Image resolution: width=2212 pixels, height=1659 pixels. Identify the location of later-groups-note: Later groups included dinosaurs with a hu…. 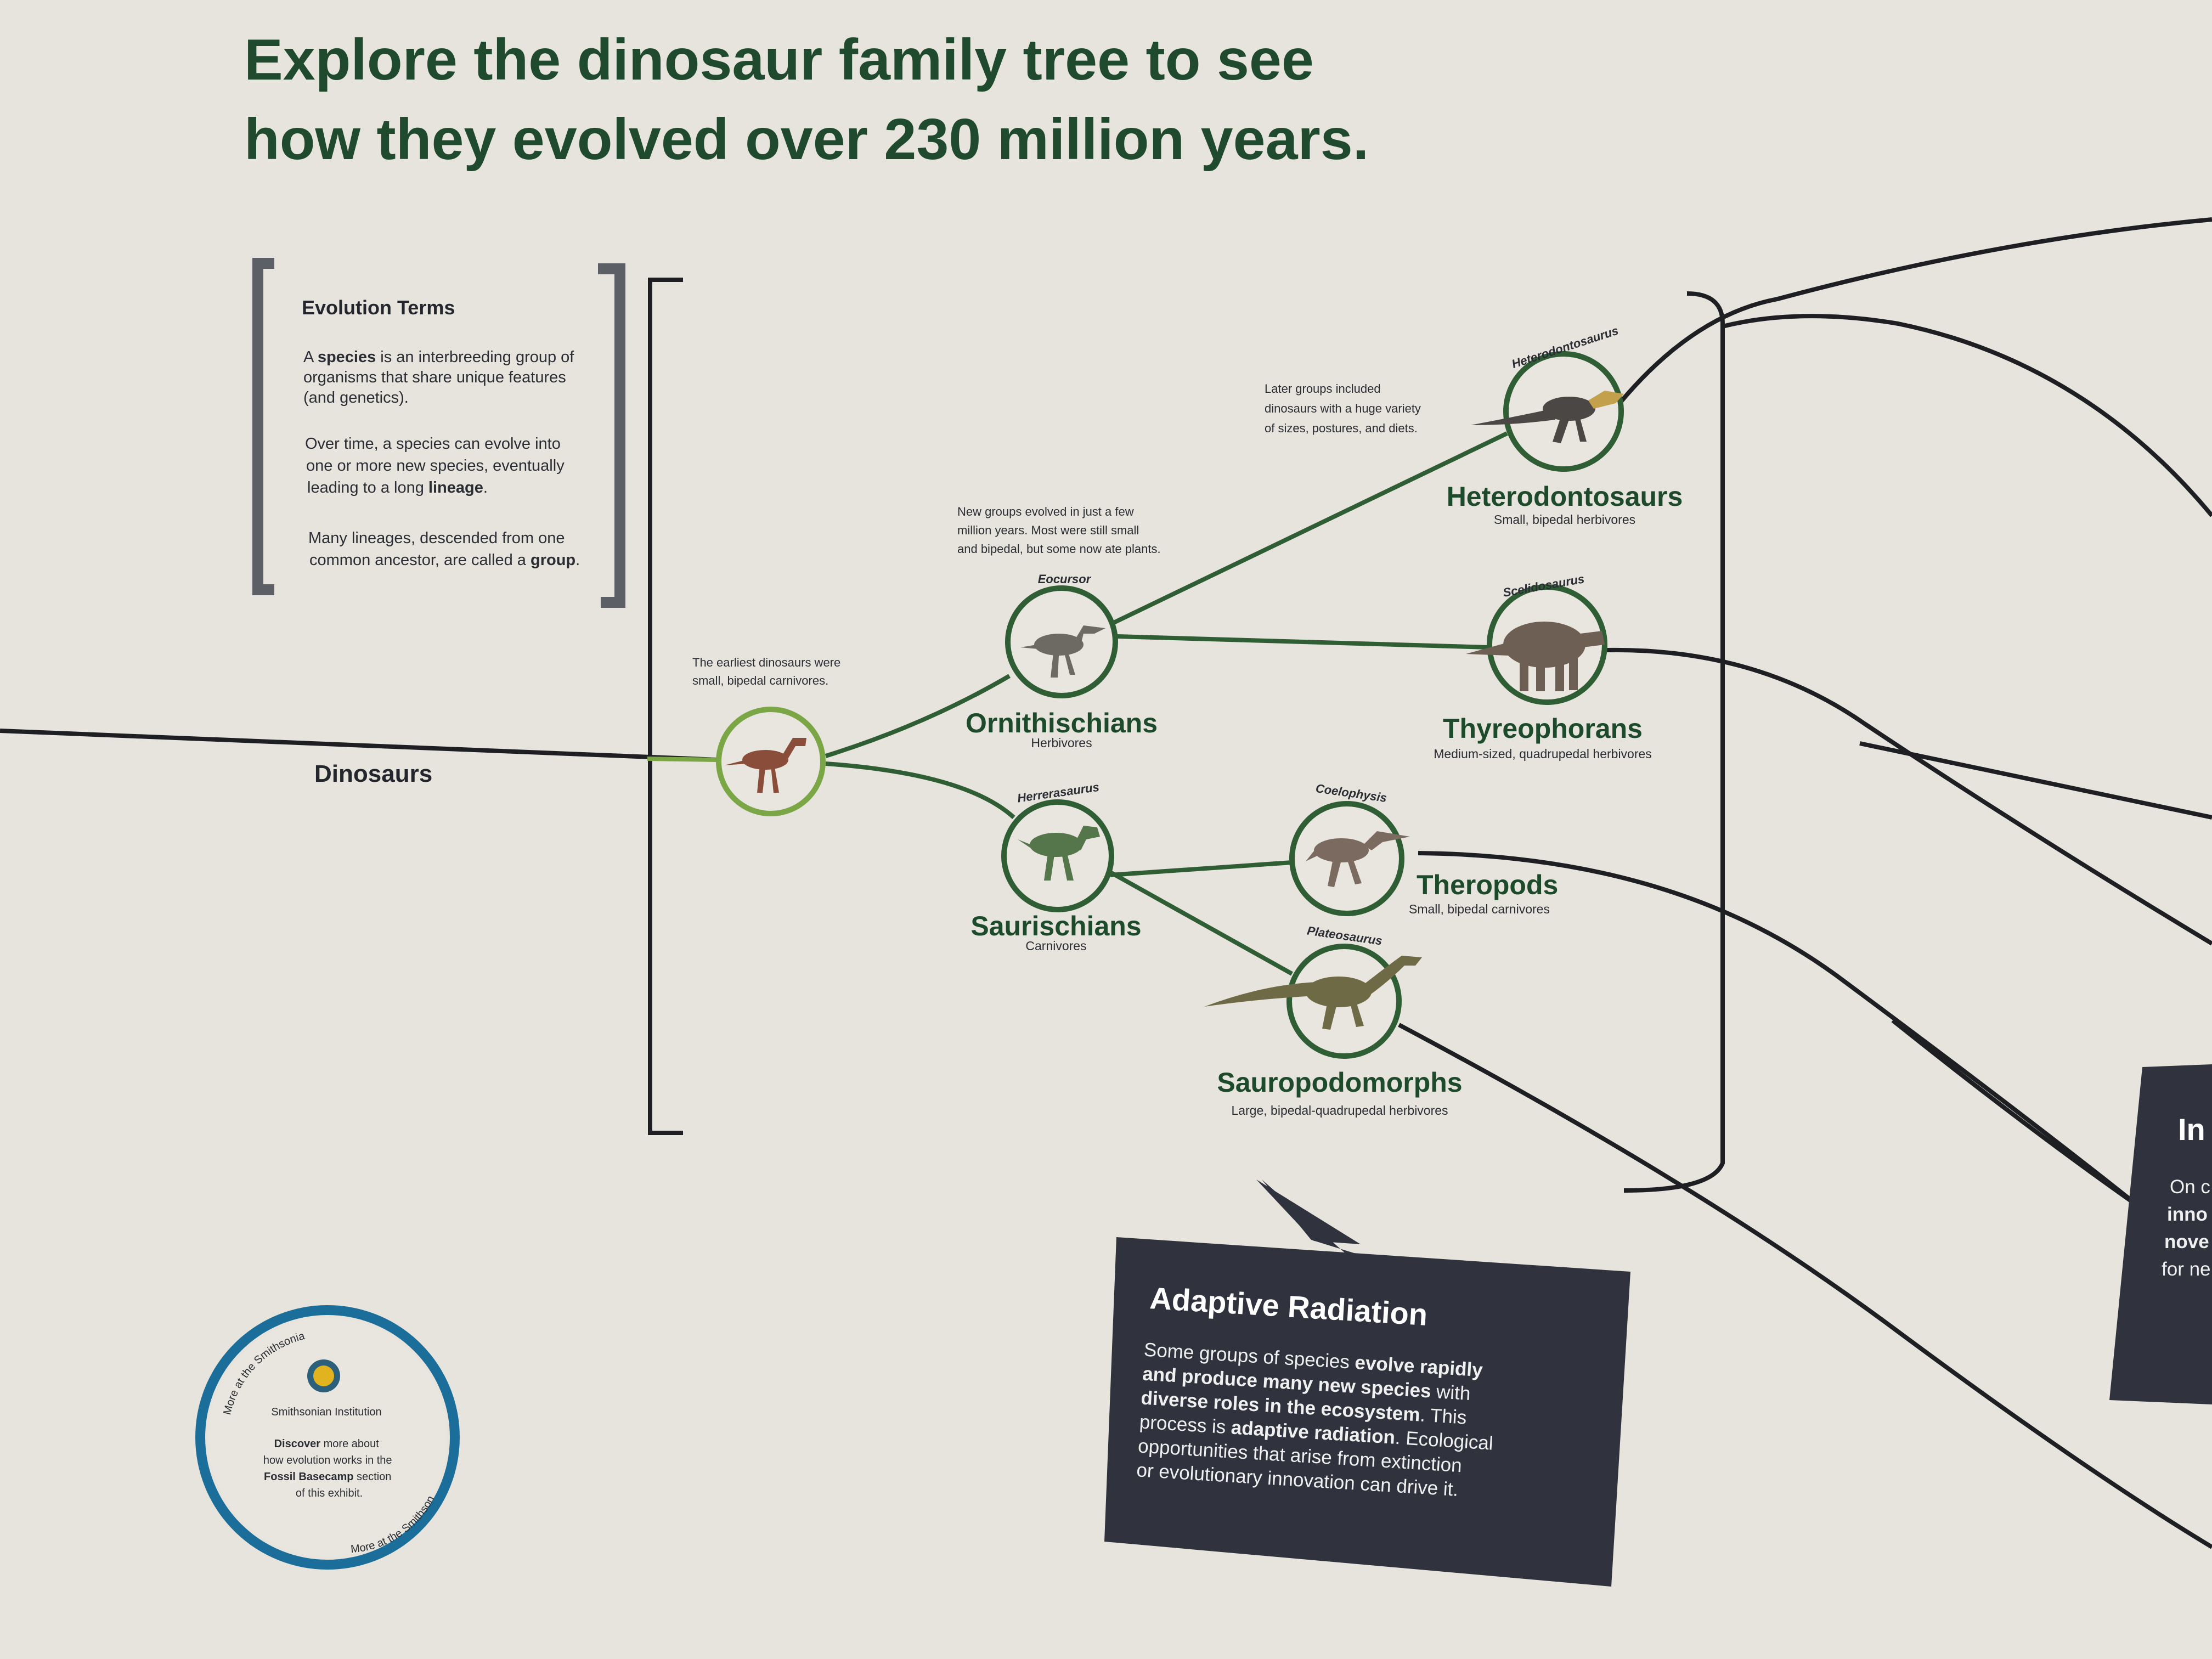
(1343, 409).